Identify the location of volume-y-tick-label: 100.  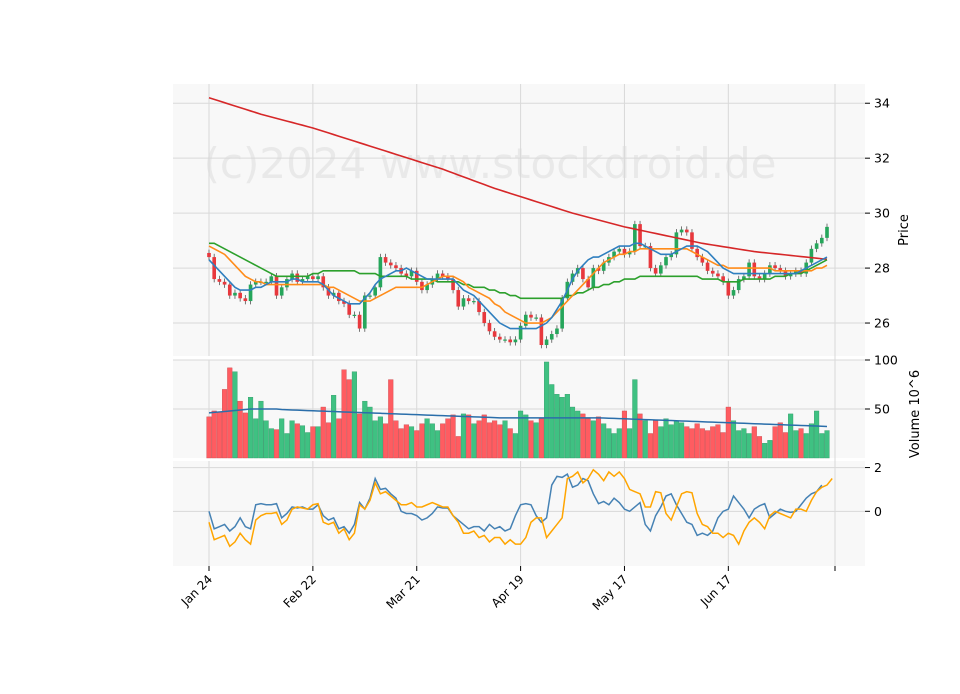
(886, 360).